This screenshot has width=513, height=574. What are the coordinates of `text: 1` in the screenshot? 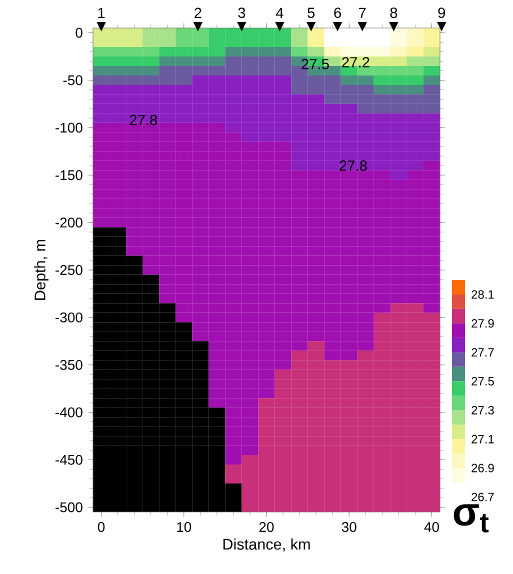 It's located at (101, 13).